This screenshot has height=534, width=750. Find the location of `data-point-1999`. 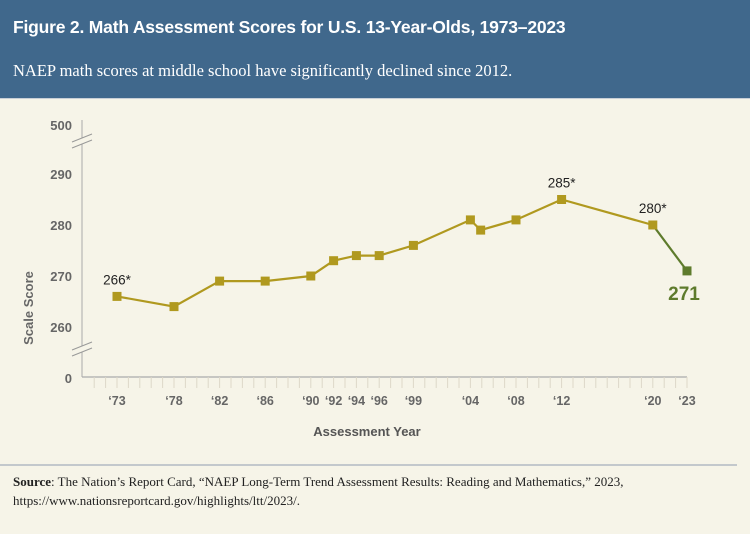

data-point-1999 is located at coordinates (413, 245).